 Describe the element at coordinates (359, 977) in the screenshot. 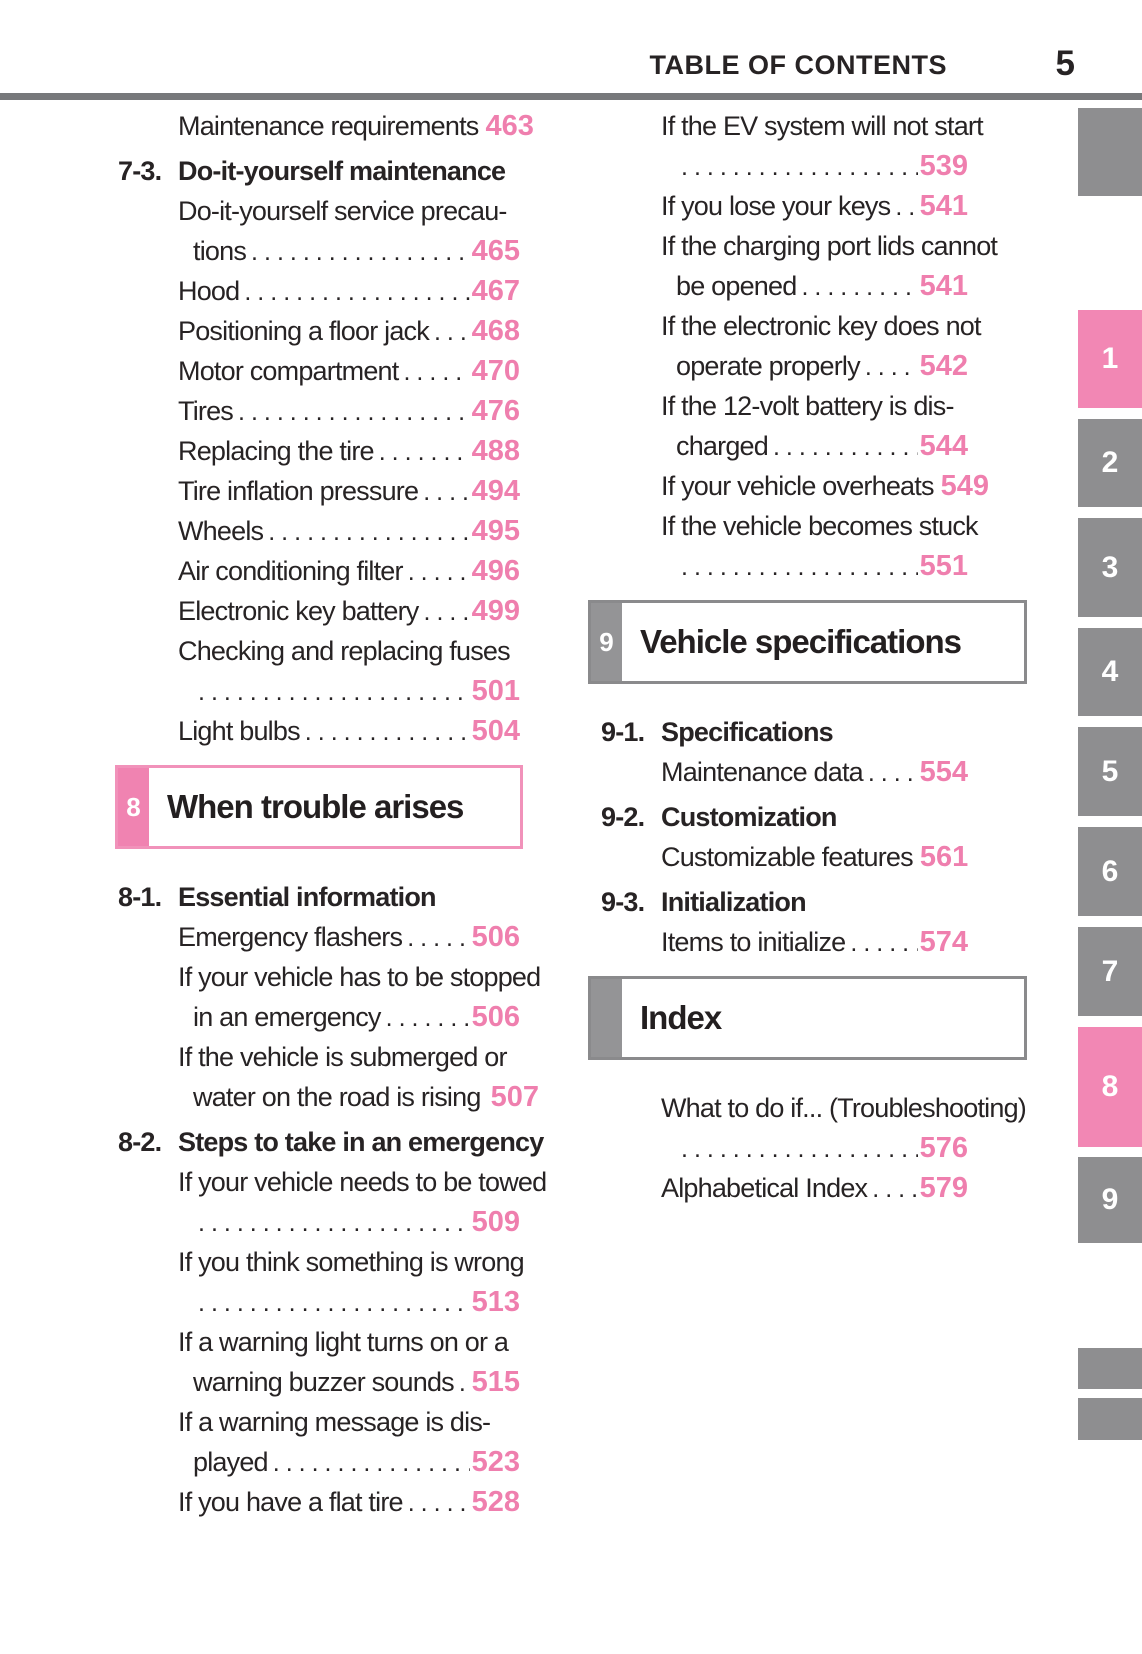

I see `entry-text: If your vehicle has to be stopped` at that location.